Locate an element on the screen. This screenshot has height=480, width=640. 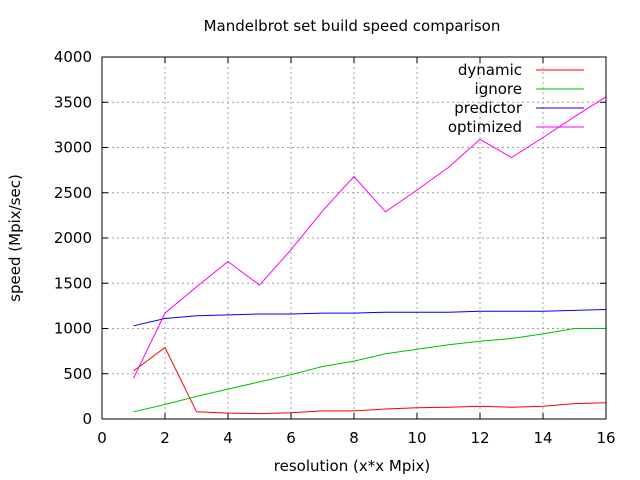
legend-label-optimized: optimized is located at coordinates (485, 127).